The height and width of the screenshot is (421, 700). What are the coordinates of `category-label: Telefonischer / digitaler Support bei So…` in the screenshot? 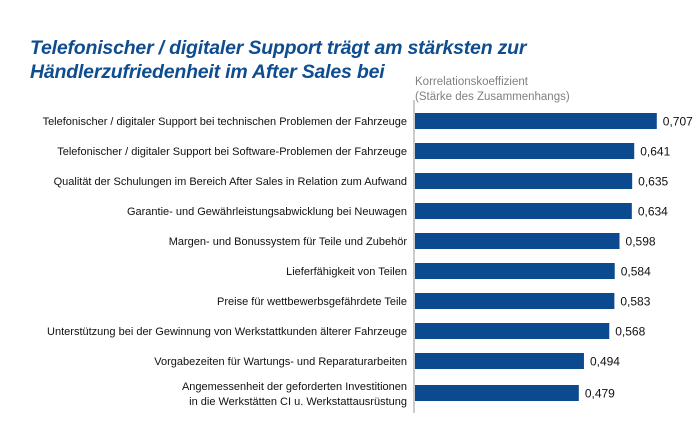 It's located at (232, 152).